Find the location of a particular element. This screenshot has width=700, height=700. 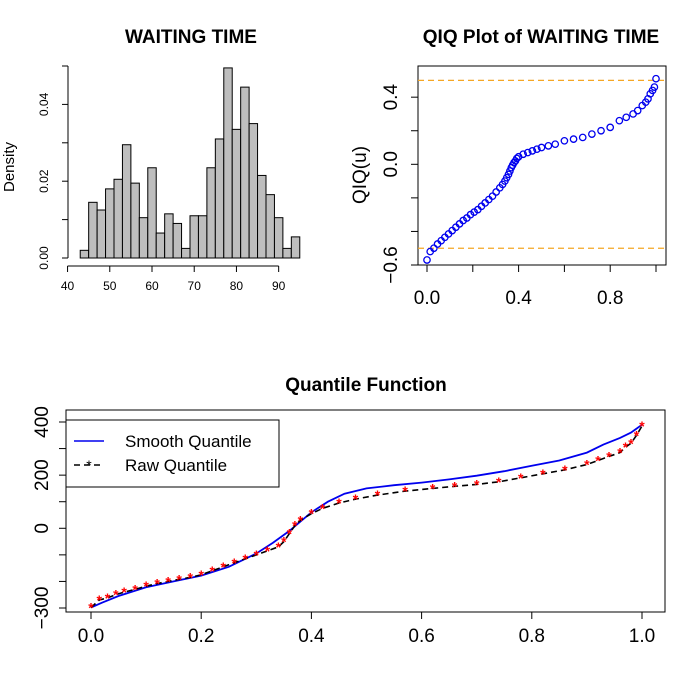

quantile-y-tick-label: 200 is located at coordinates (42, 475).